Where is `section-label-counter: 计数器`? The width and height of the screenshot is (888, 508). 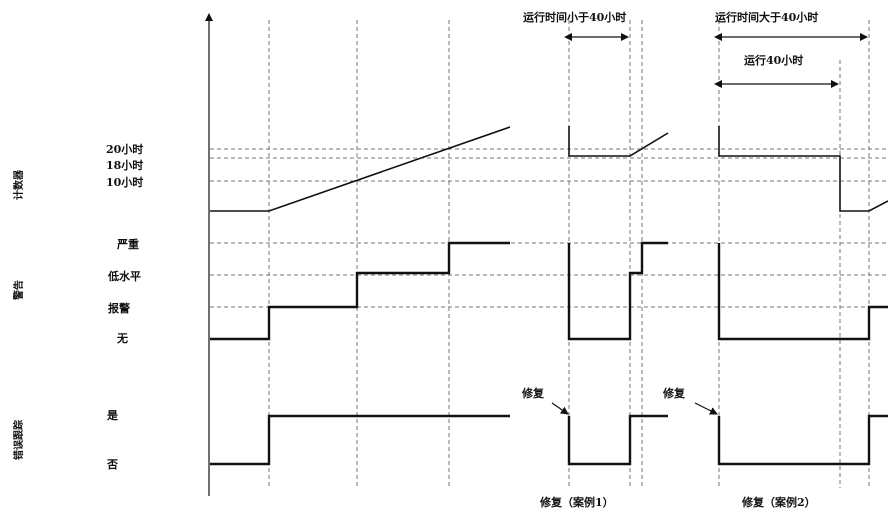 section-label-counter: 计数器 is located at coordinates (18, 184).